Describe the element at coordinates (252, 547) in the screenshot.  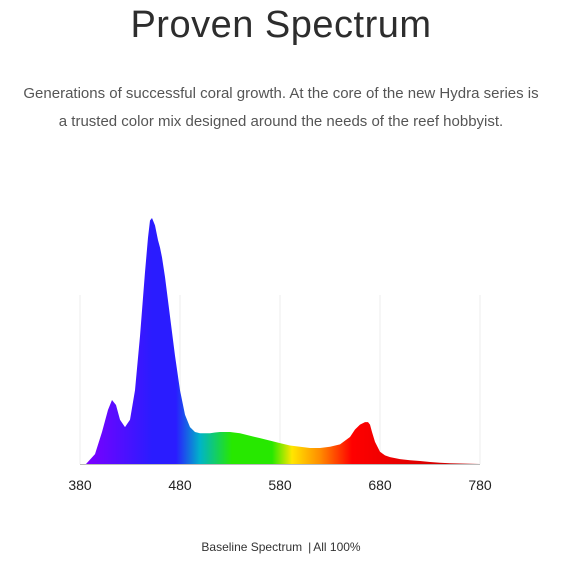
I see `caption-spectrum-name: Baseline Spectrum` at that location.